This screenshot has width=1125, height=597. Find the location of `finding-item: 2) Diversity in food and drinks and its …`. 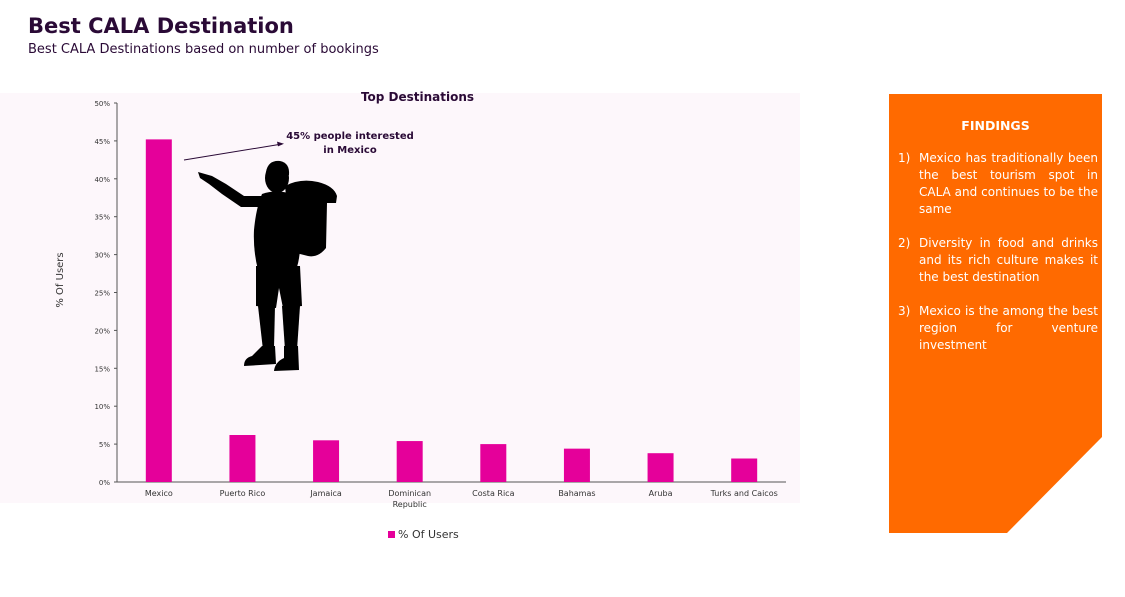

finding-item: 2) Diversity in food and drinks and its … is located at coordinates (998, 260).